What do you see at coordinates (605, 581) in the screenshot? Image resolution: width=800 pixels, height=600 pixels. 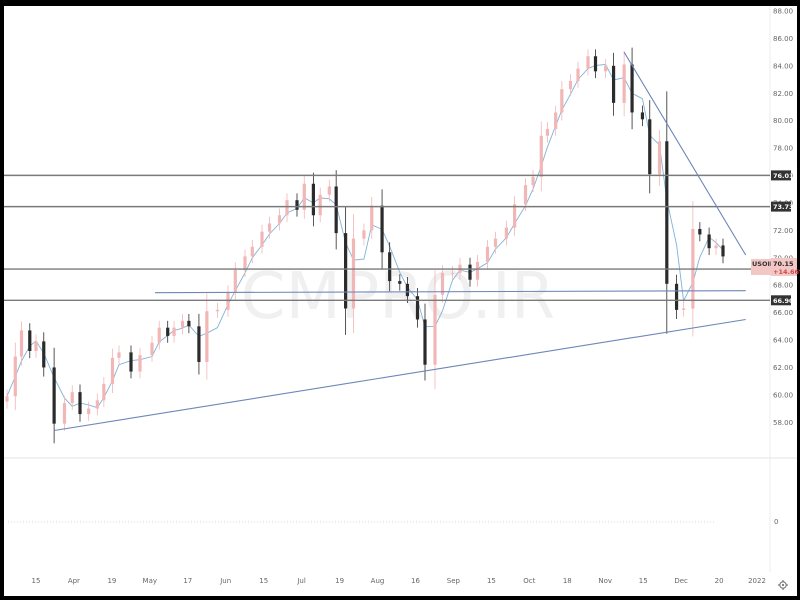 I see `time-tick-label-15: Nov` at bounding box center [605, 581].